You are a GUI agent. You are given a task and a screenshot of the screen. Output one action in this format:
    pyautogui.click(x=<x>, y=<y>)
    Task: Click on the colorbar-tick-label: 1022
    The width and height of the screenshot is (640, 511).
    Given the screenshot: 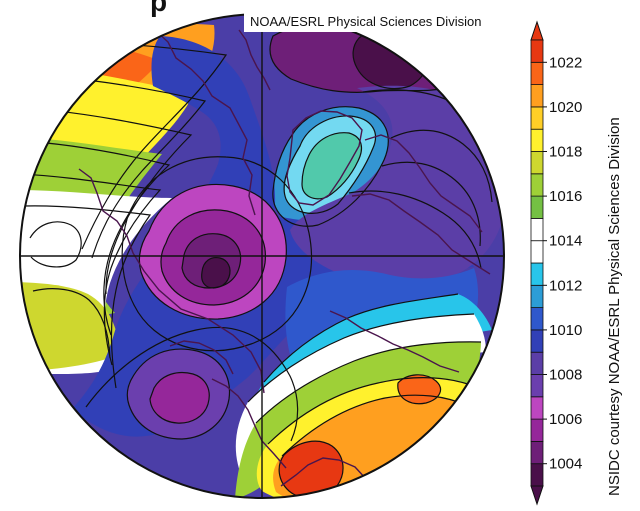 What is the action you would take?
    pyautogui.click(x=565, y=62)
    